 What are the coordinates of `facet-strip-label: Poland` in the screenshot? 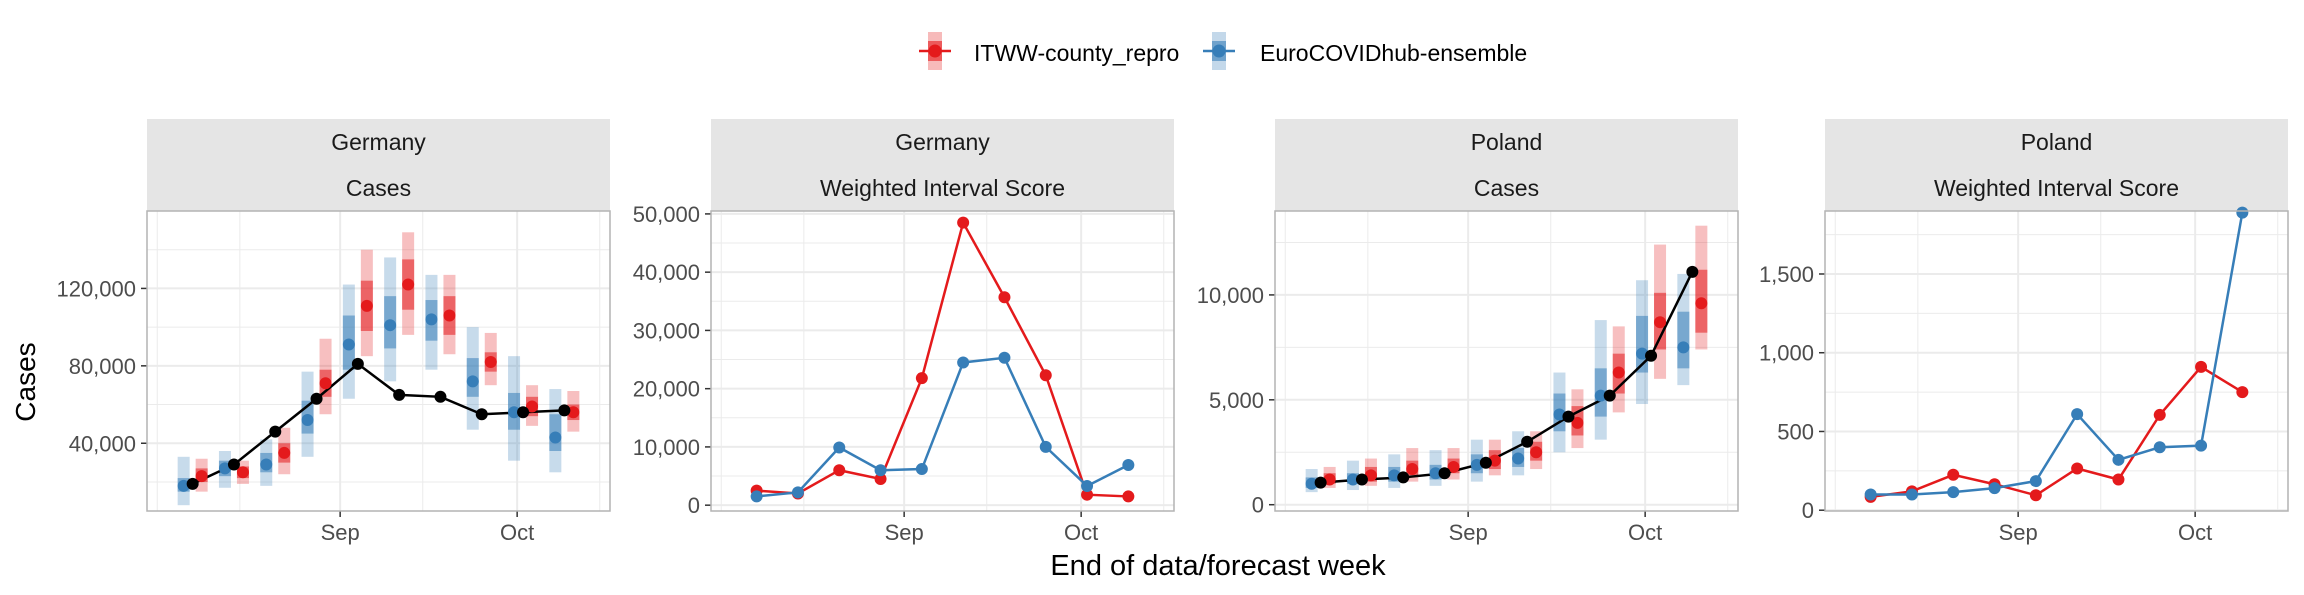 It's located at (1507, 142).